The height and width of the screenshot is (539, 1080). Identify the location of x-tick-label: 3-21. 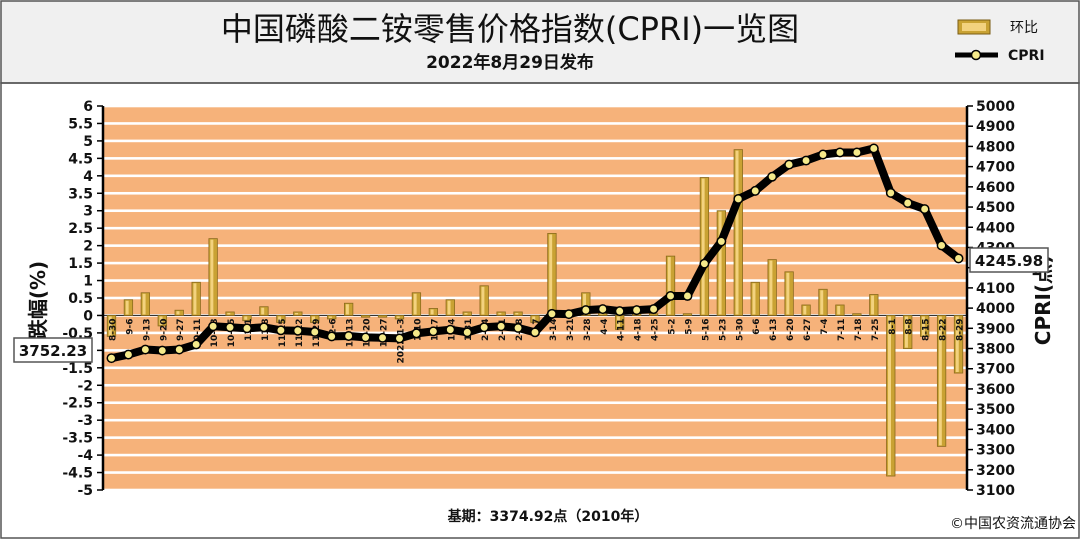
(571, 329).